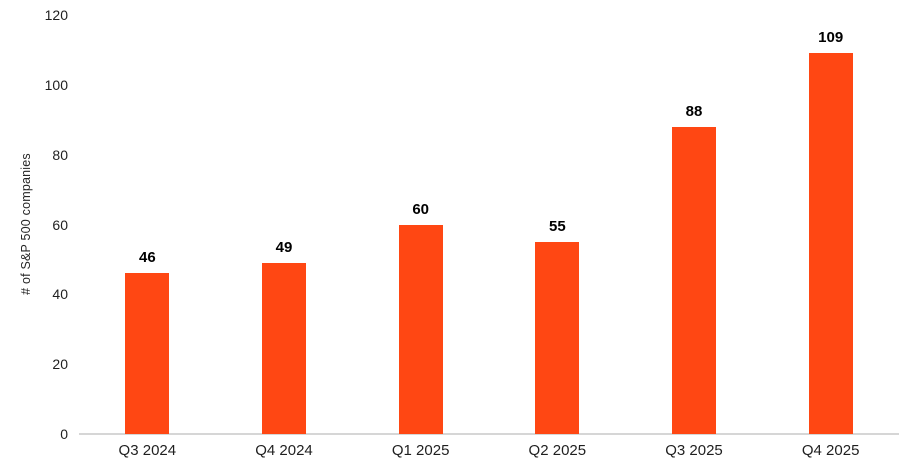  I want to click on bar-value-label: 109, so click(831, 38).